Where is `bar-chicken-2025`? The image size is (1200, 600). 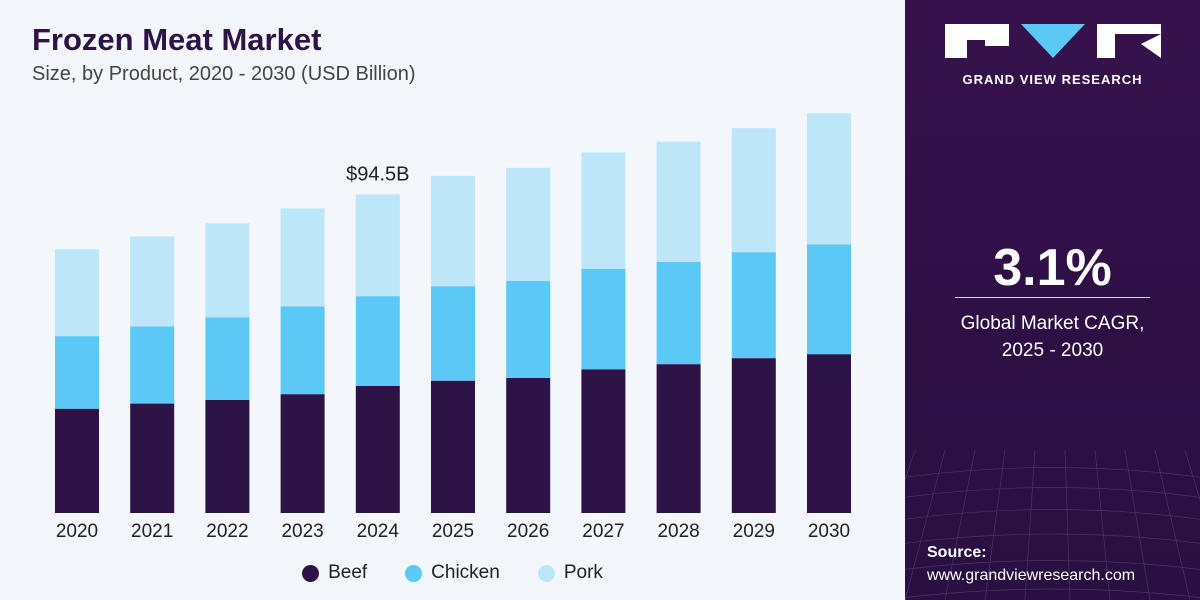
bar-chicken-2025 is located at coordinates (453, 333).